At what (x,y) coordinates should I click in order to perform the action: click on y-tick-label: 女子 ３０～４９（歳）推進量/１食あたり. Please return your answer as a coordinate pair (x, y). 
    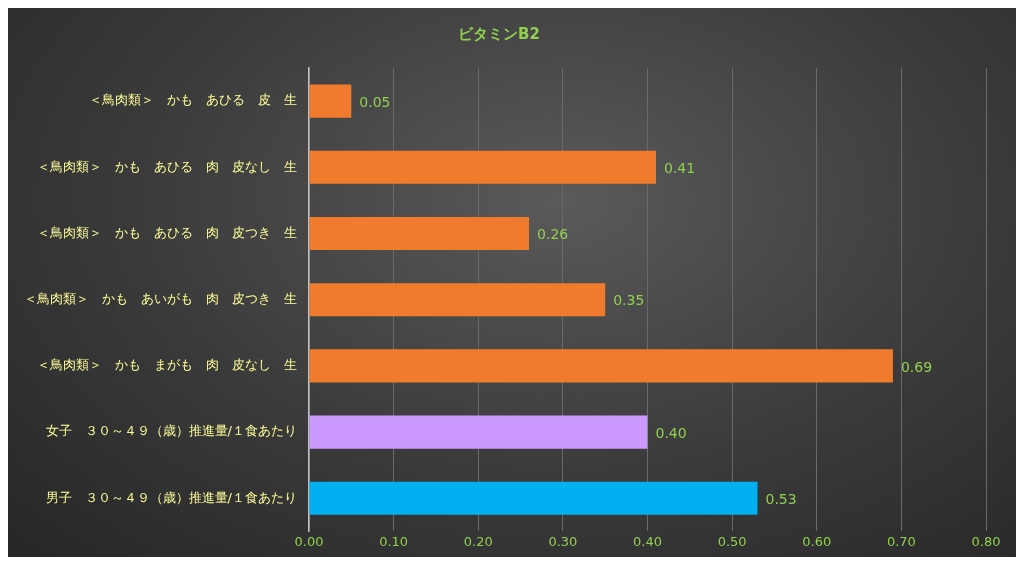
    Looking at the image, I should click on (171, 431).